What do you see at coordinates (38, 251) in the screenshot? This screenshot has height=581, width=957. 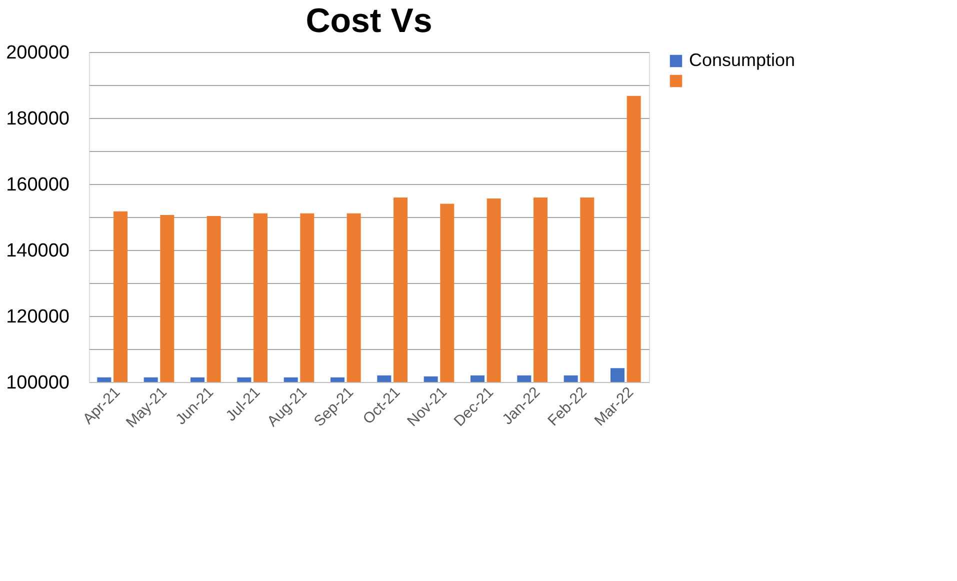 I see `y-tick-label: 140000` at bounding box center [38, 251].